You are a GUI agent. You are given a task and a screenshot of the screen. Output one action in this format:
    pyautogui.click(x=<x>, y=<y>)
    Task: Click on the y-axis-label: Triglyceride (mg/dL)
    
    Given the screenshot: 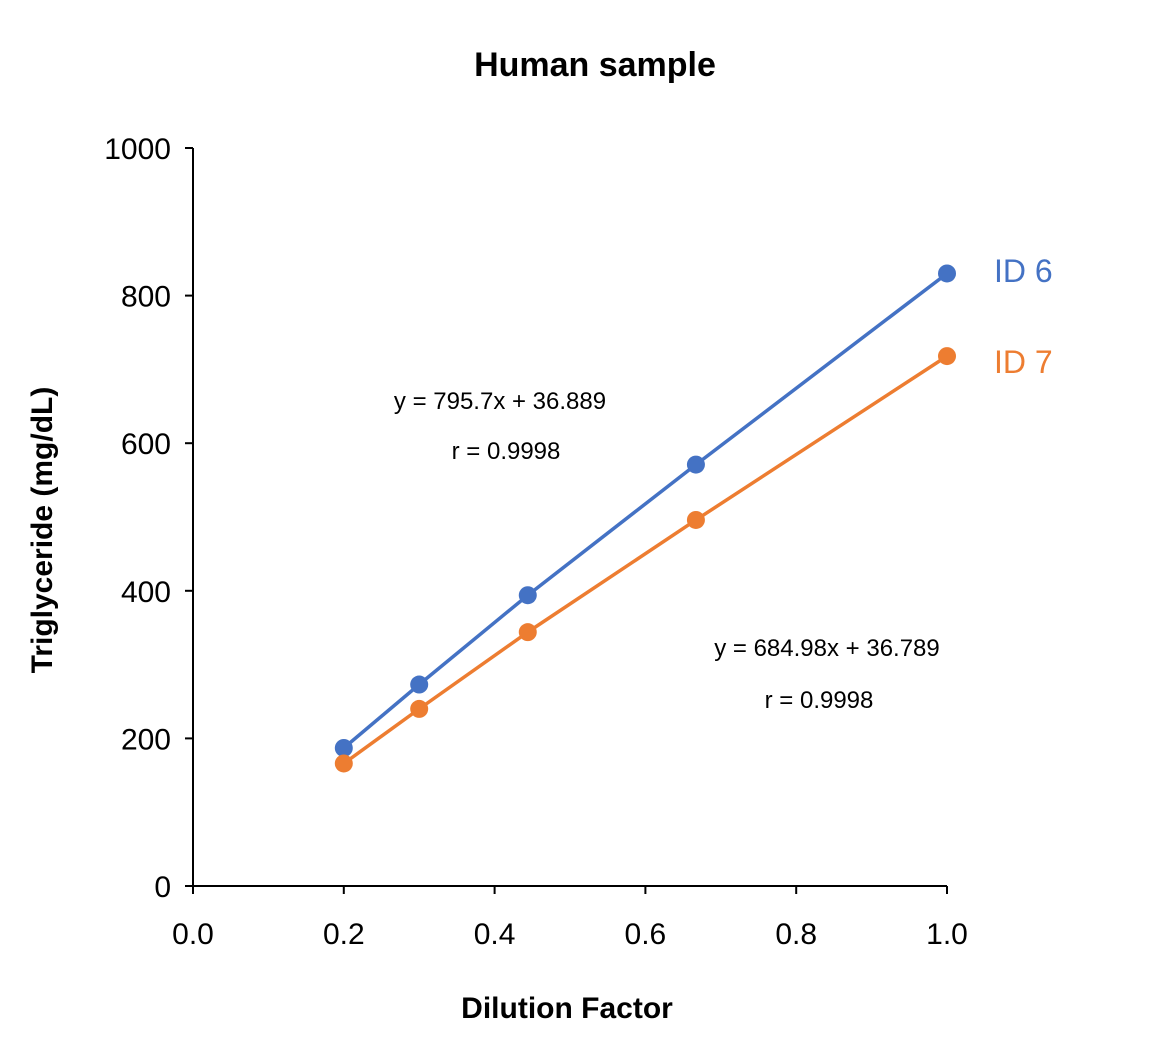 What is the action you would take?
    pyautogui.click(x=42, y=530)
    